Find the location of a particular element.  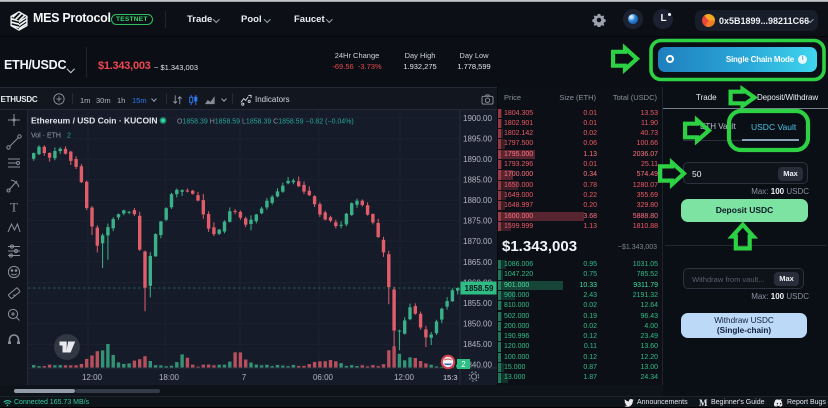

svg-text: 1850.00 is located at coordinates (477, 324).